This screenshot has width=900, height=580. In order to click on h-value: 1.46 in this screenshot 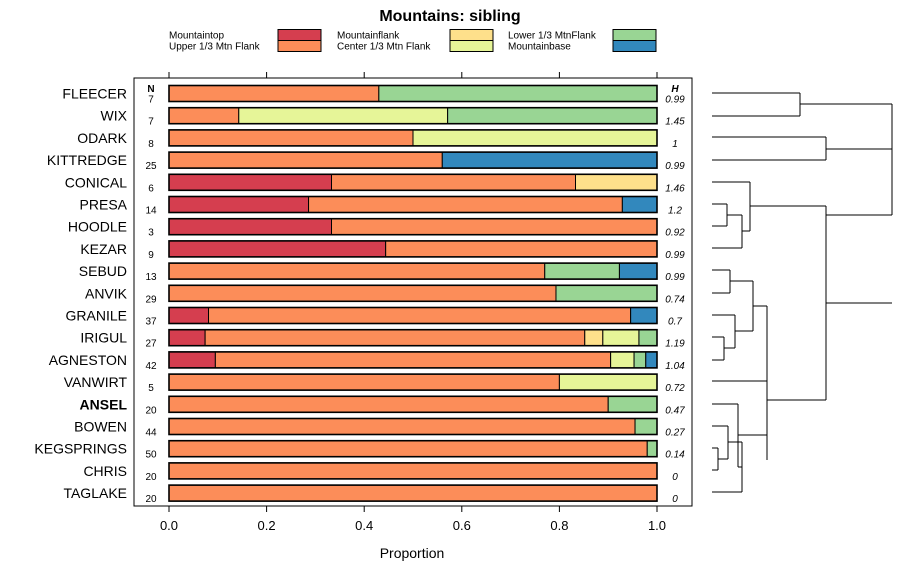, I will do `click(675, 188)`.